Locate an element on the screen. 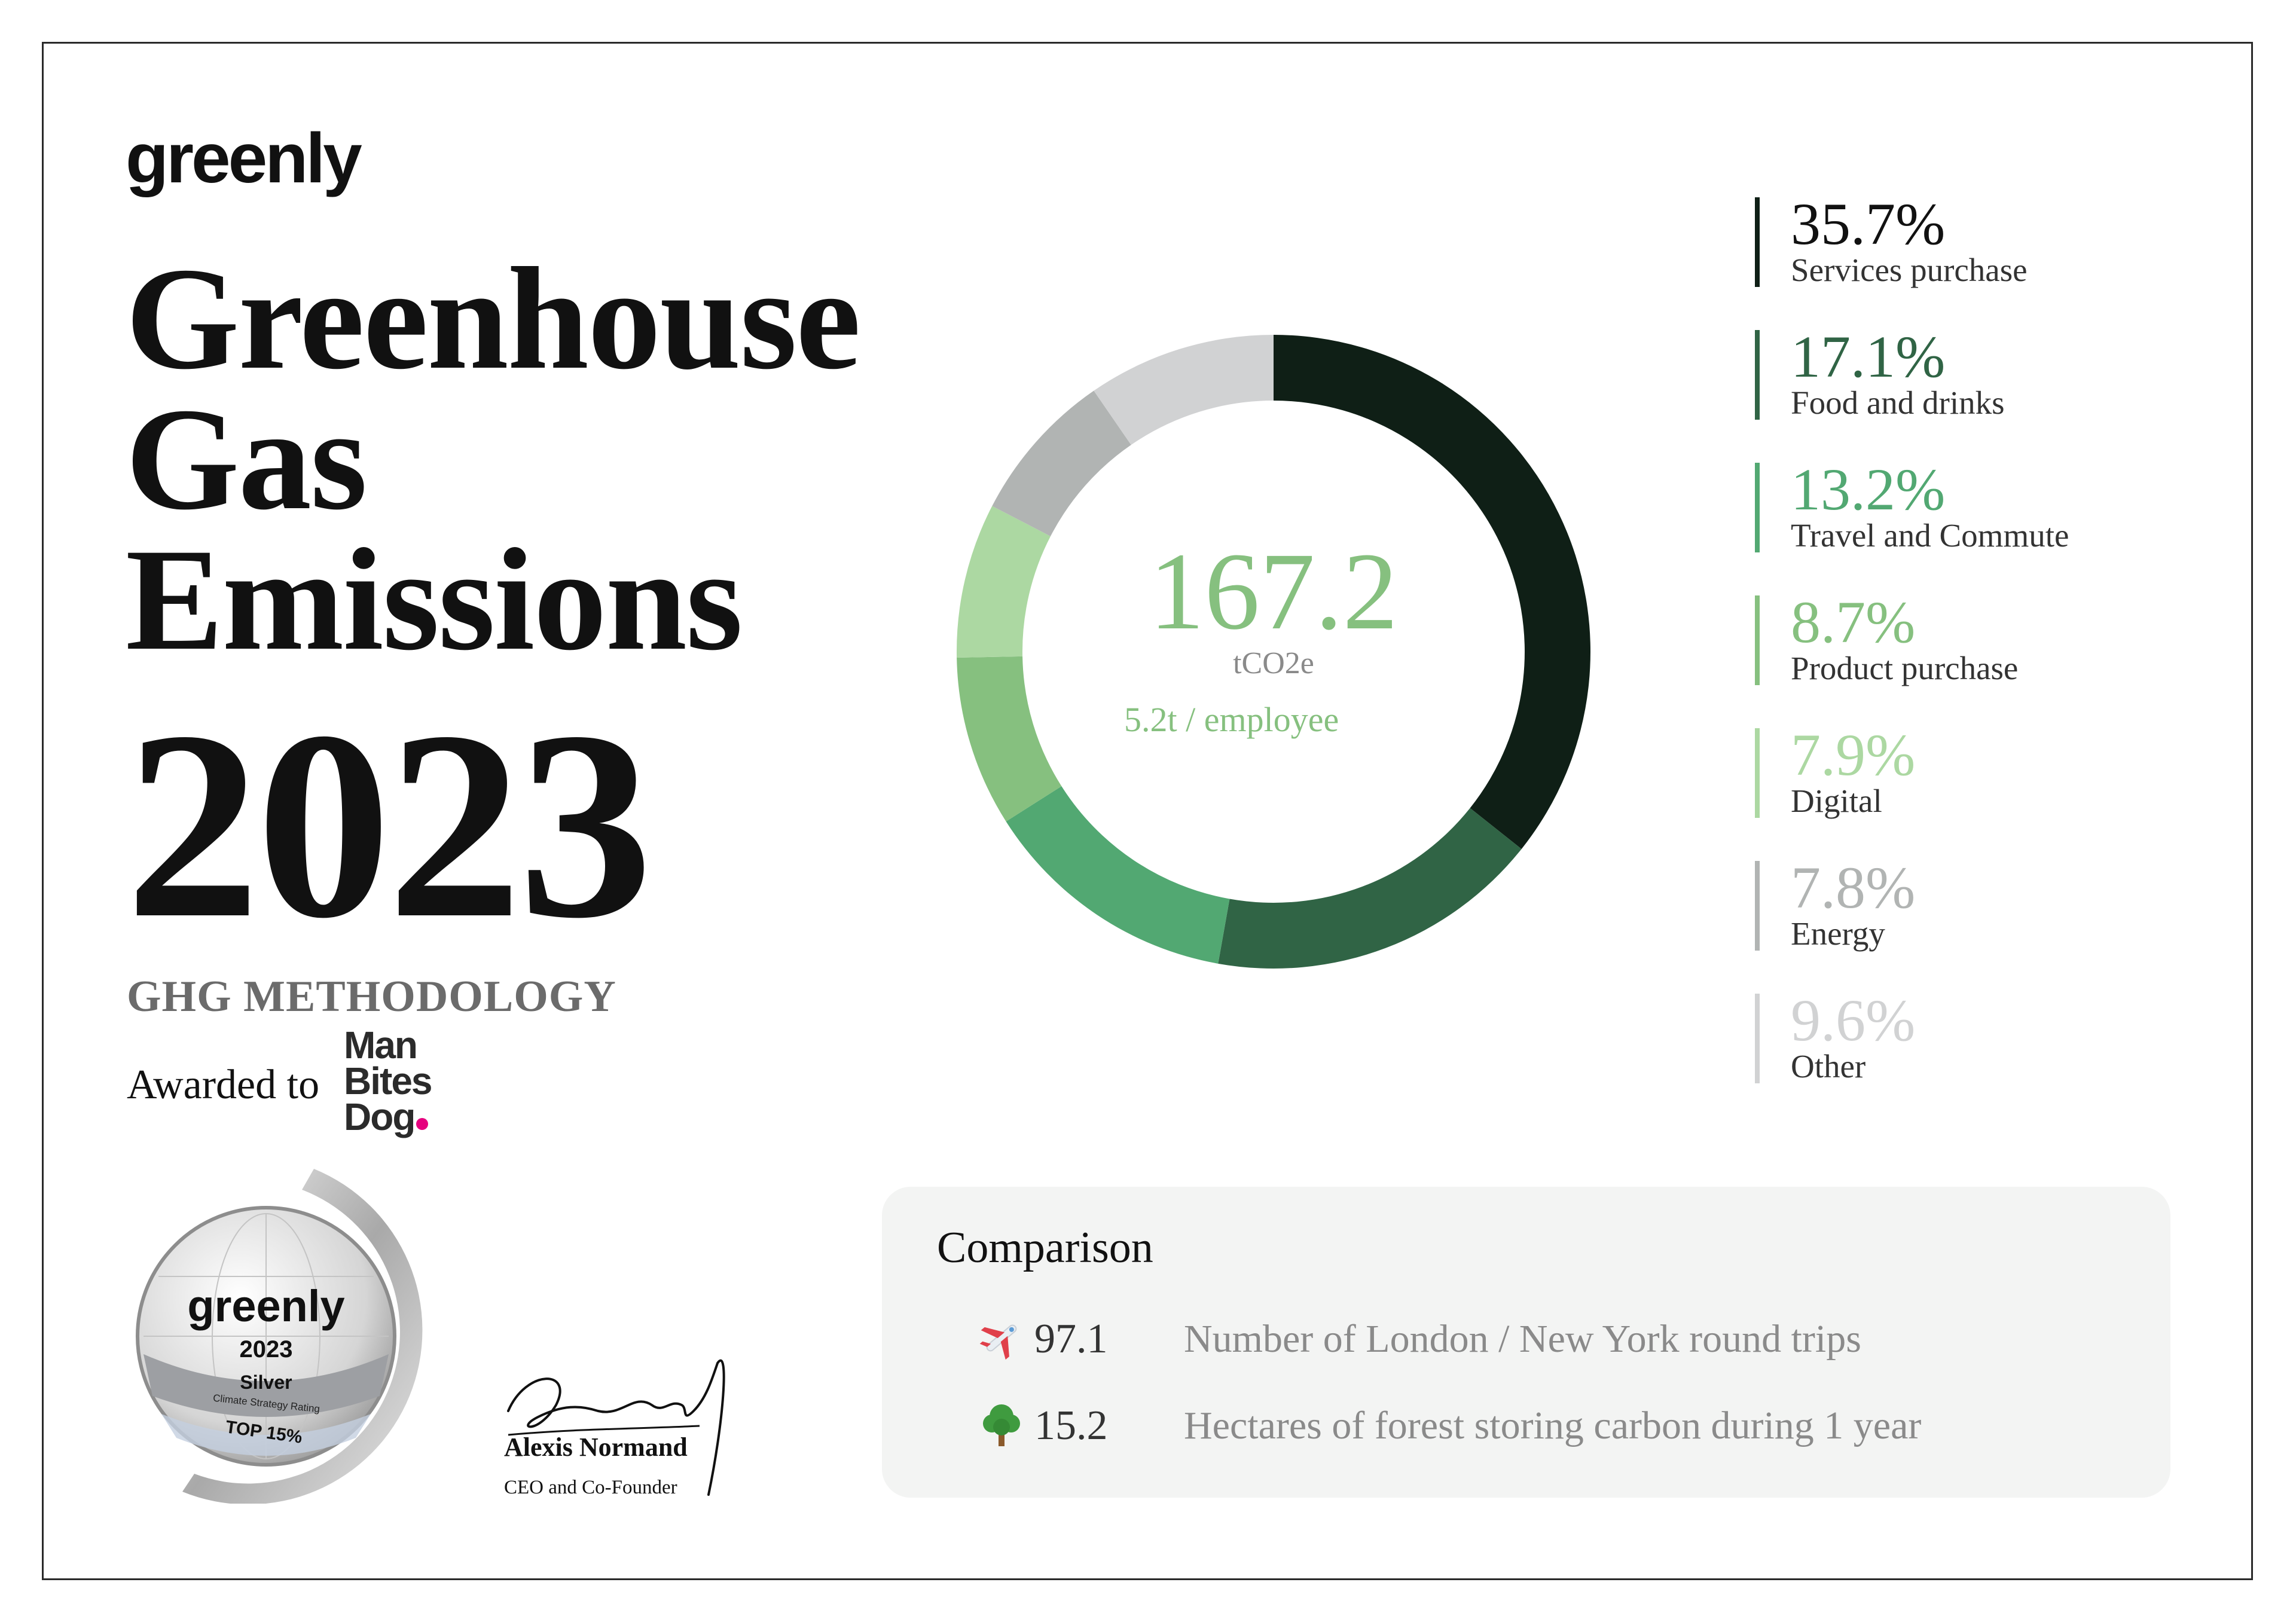  company-line-1: Man is located at coordinates (381, 1046).